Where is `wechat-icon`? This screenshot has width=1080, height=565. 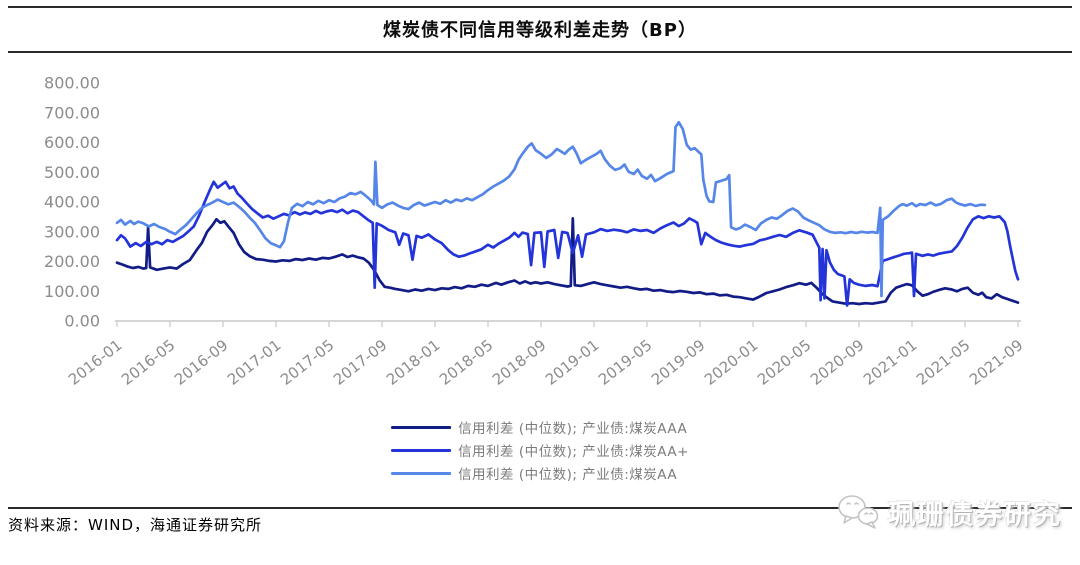
wechat-icon is located at coordinates (858, 512).